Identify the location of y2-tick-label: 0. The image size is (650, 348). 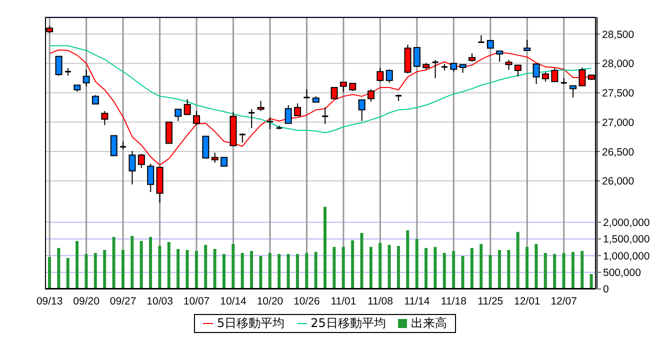
(606, 290).